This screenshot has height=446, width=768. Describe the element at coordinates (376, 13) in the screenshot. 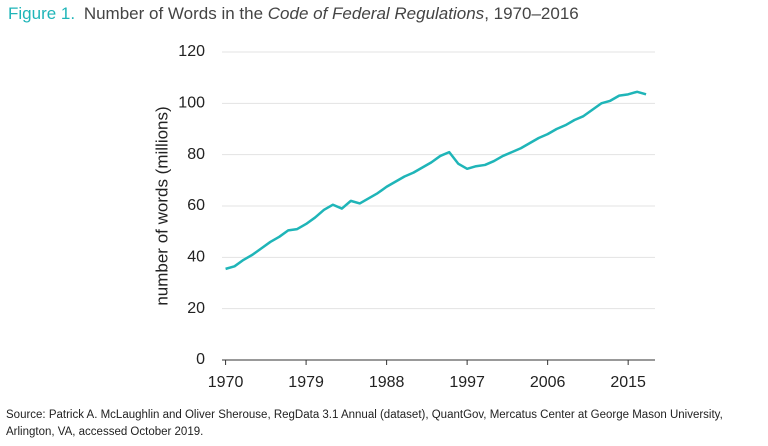

I see `title-part: Code of Federal Regulations` at that location.